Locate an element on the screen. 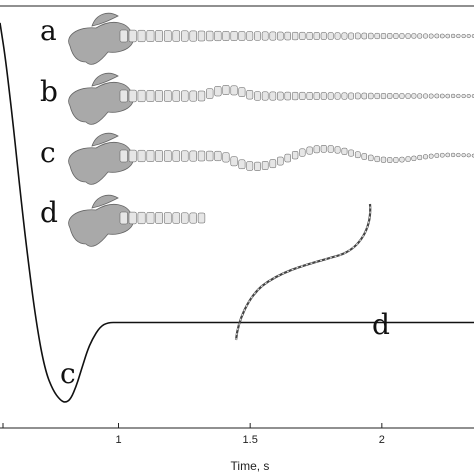  spine-b is located at coordinates (271, 98).